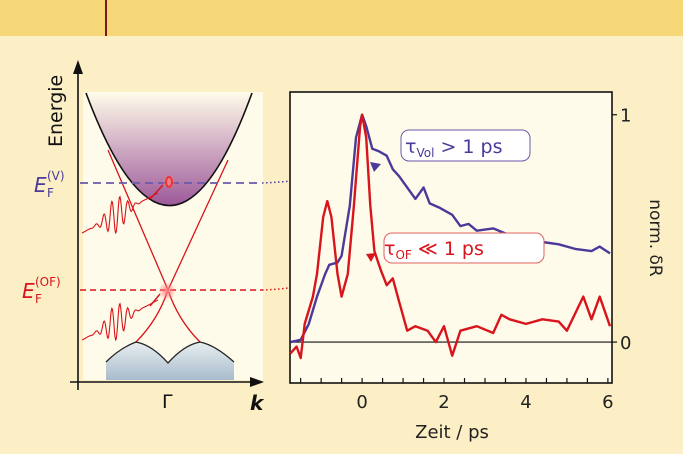  Describe the element at coordinates (525, 402) in the screenshot. I see `x-tick-label: 4` at that location.